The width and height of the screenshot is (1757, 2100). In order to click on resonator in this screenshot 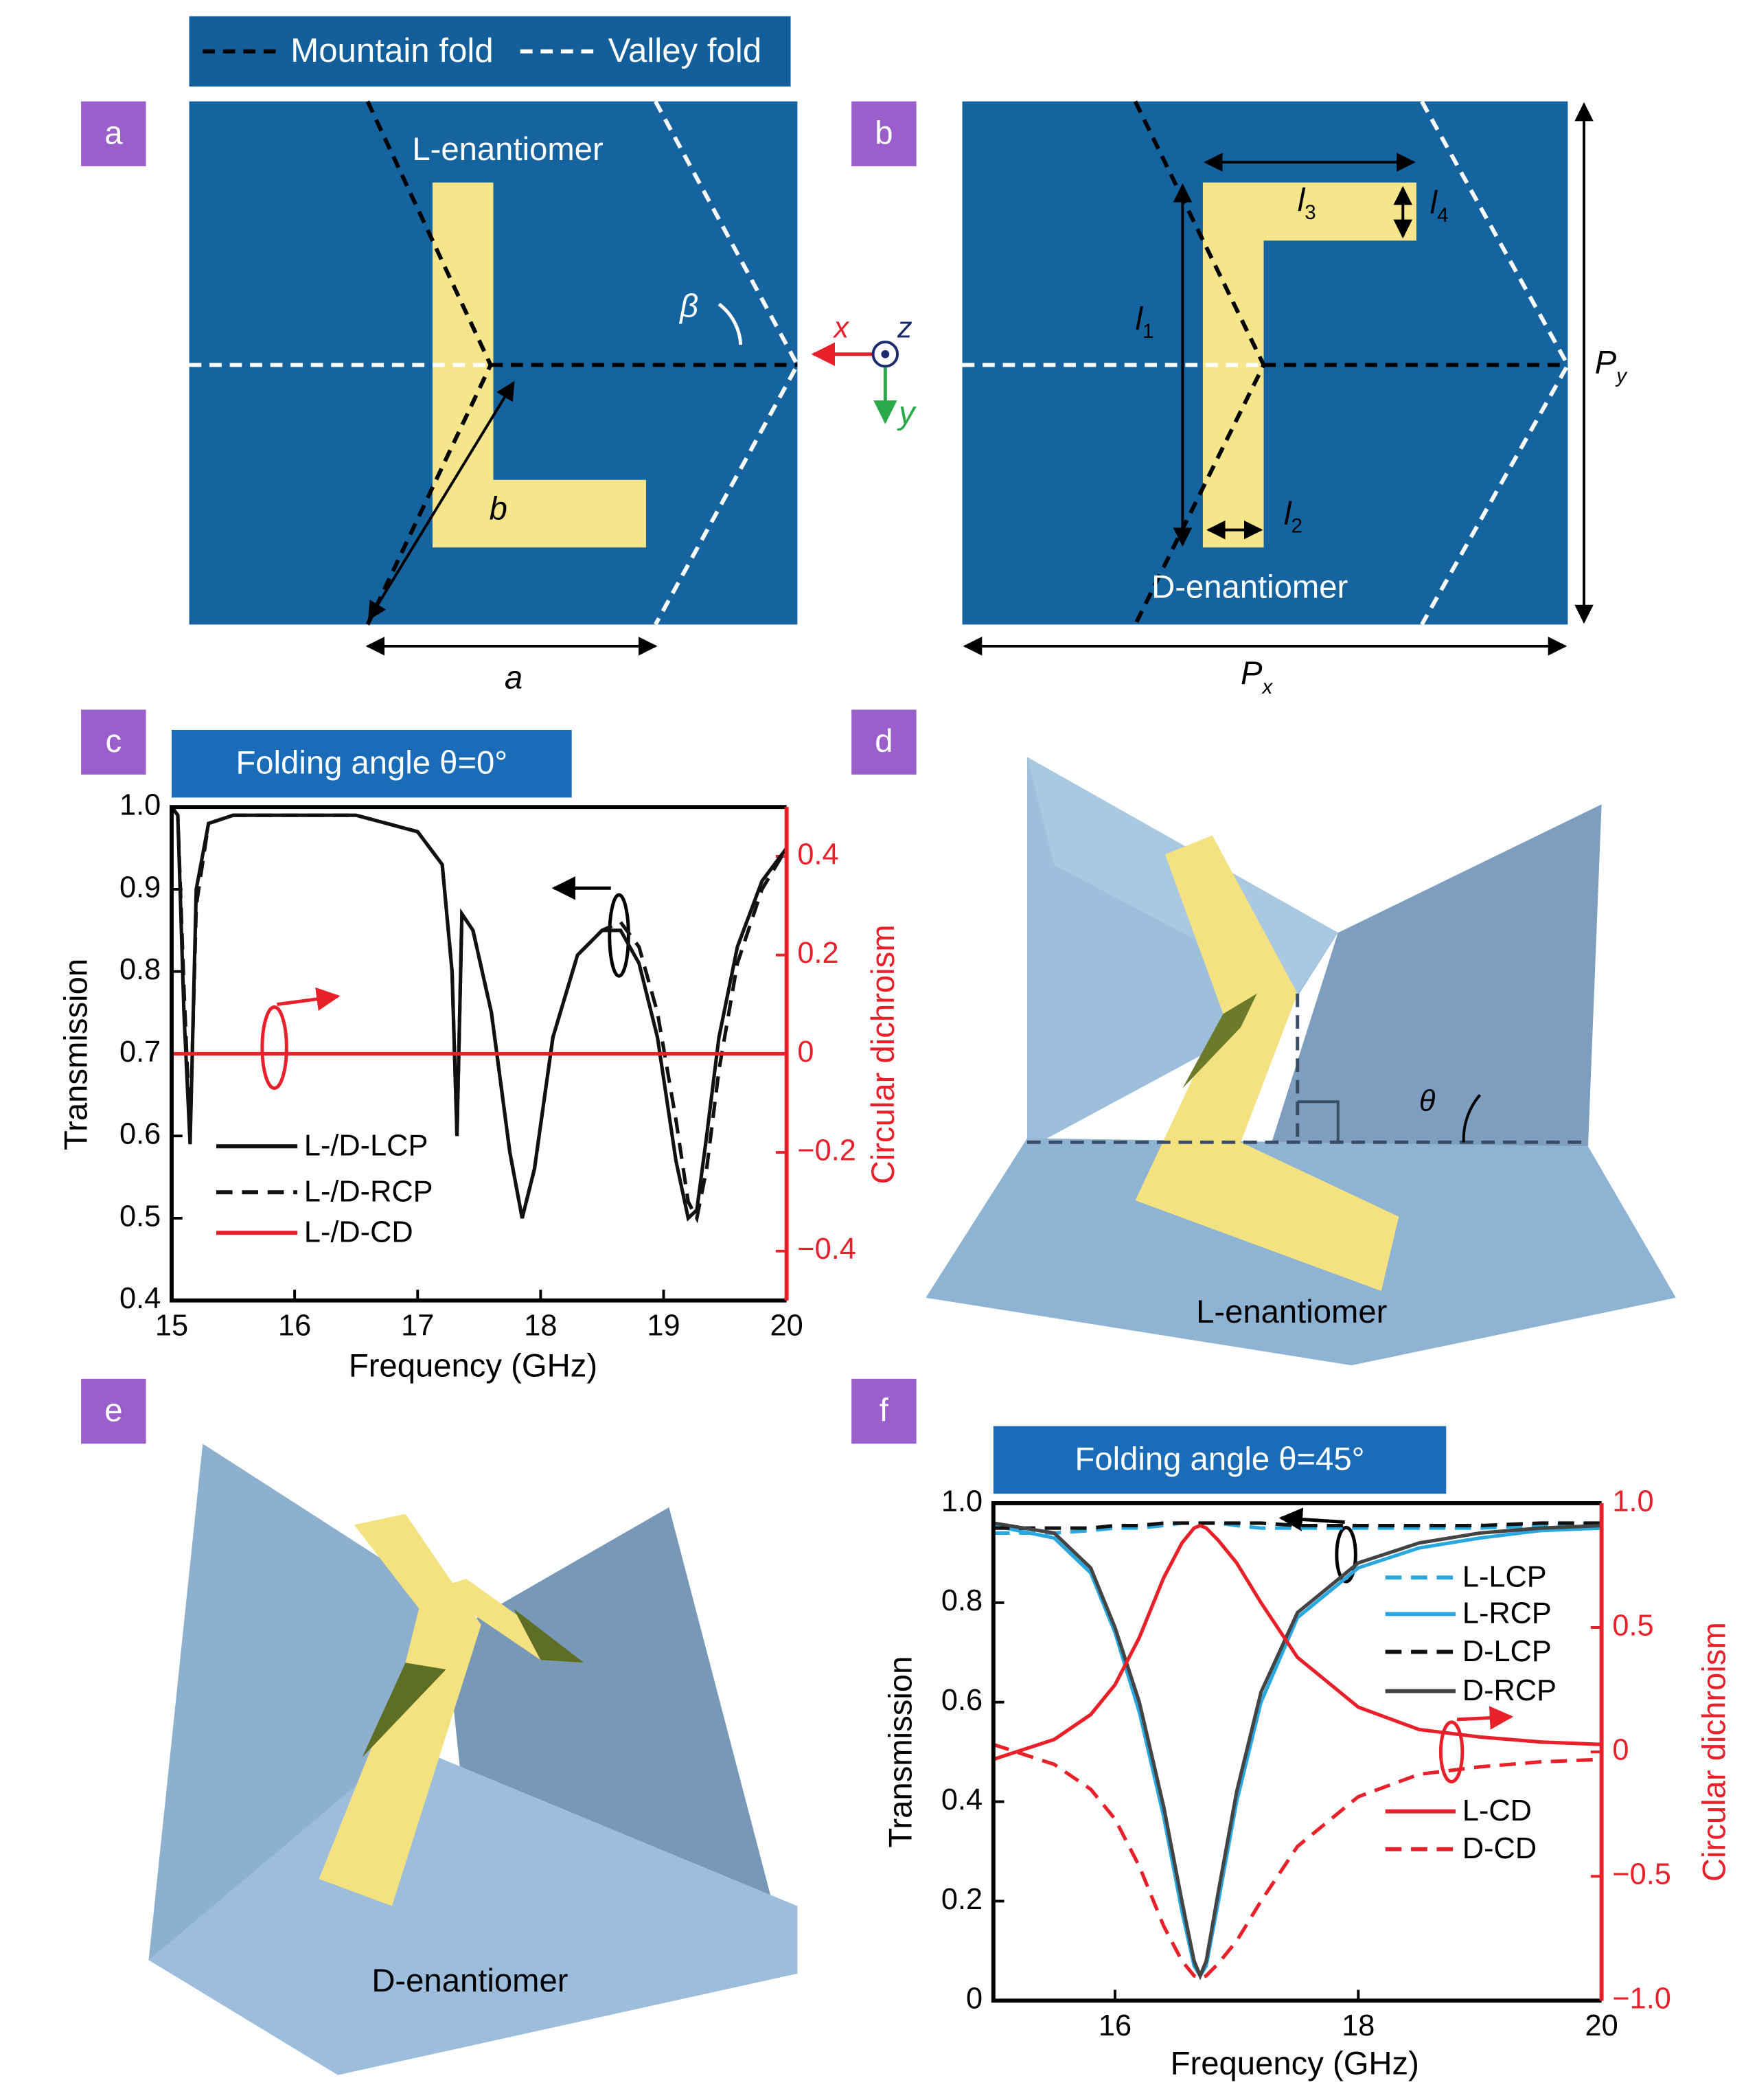, I will do `click(1267, 1063)`.